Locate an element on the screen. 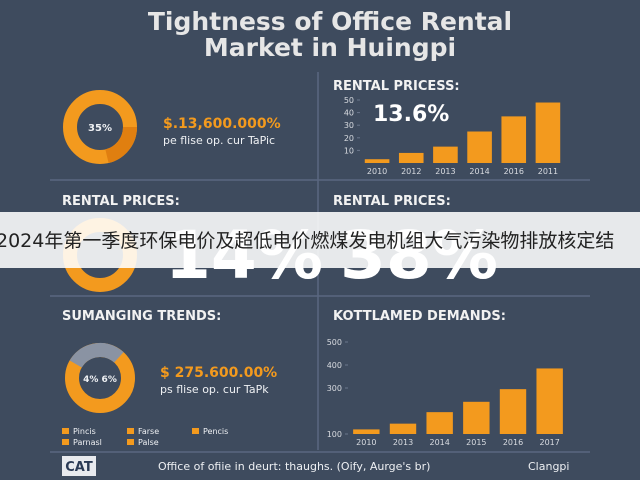 This screenshot has width=640, height=480. logo-box is located at coordinates (79, 466).